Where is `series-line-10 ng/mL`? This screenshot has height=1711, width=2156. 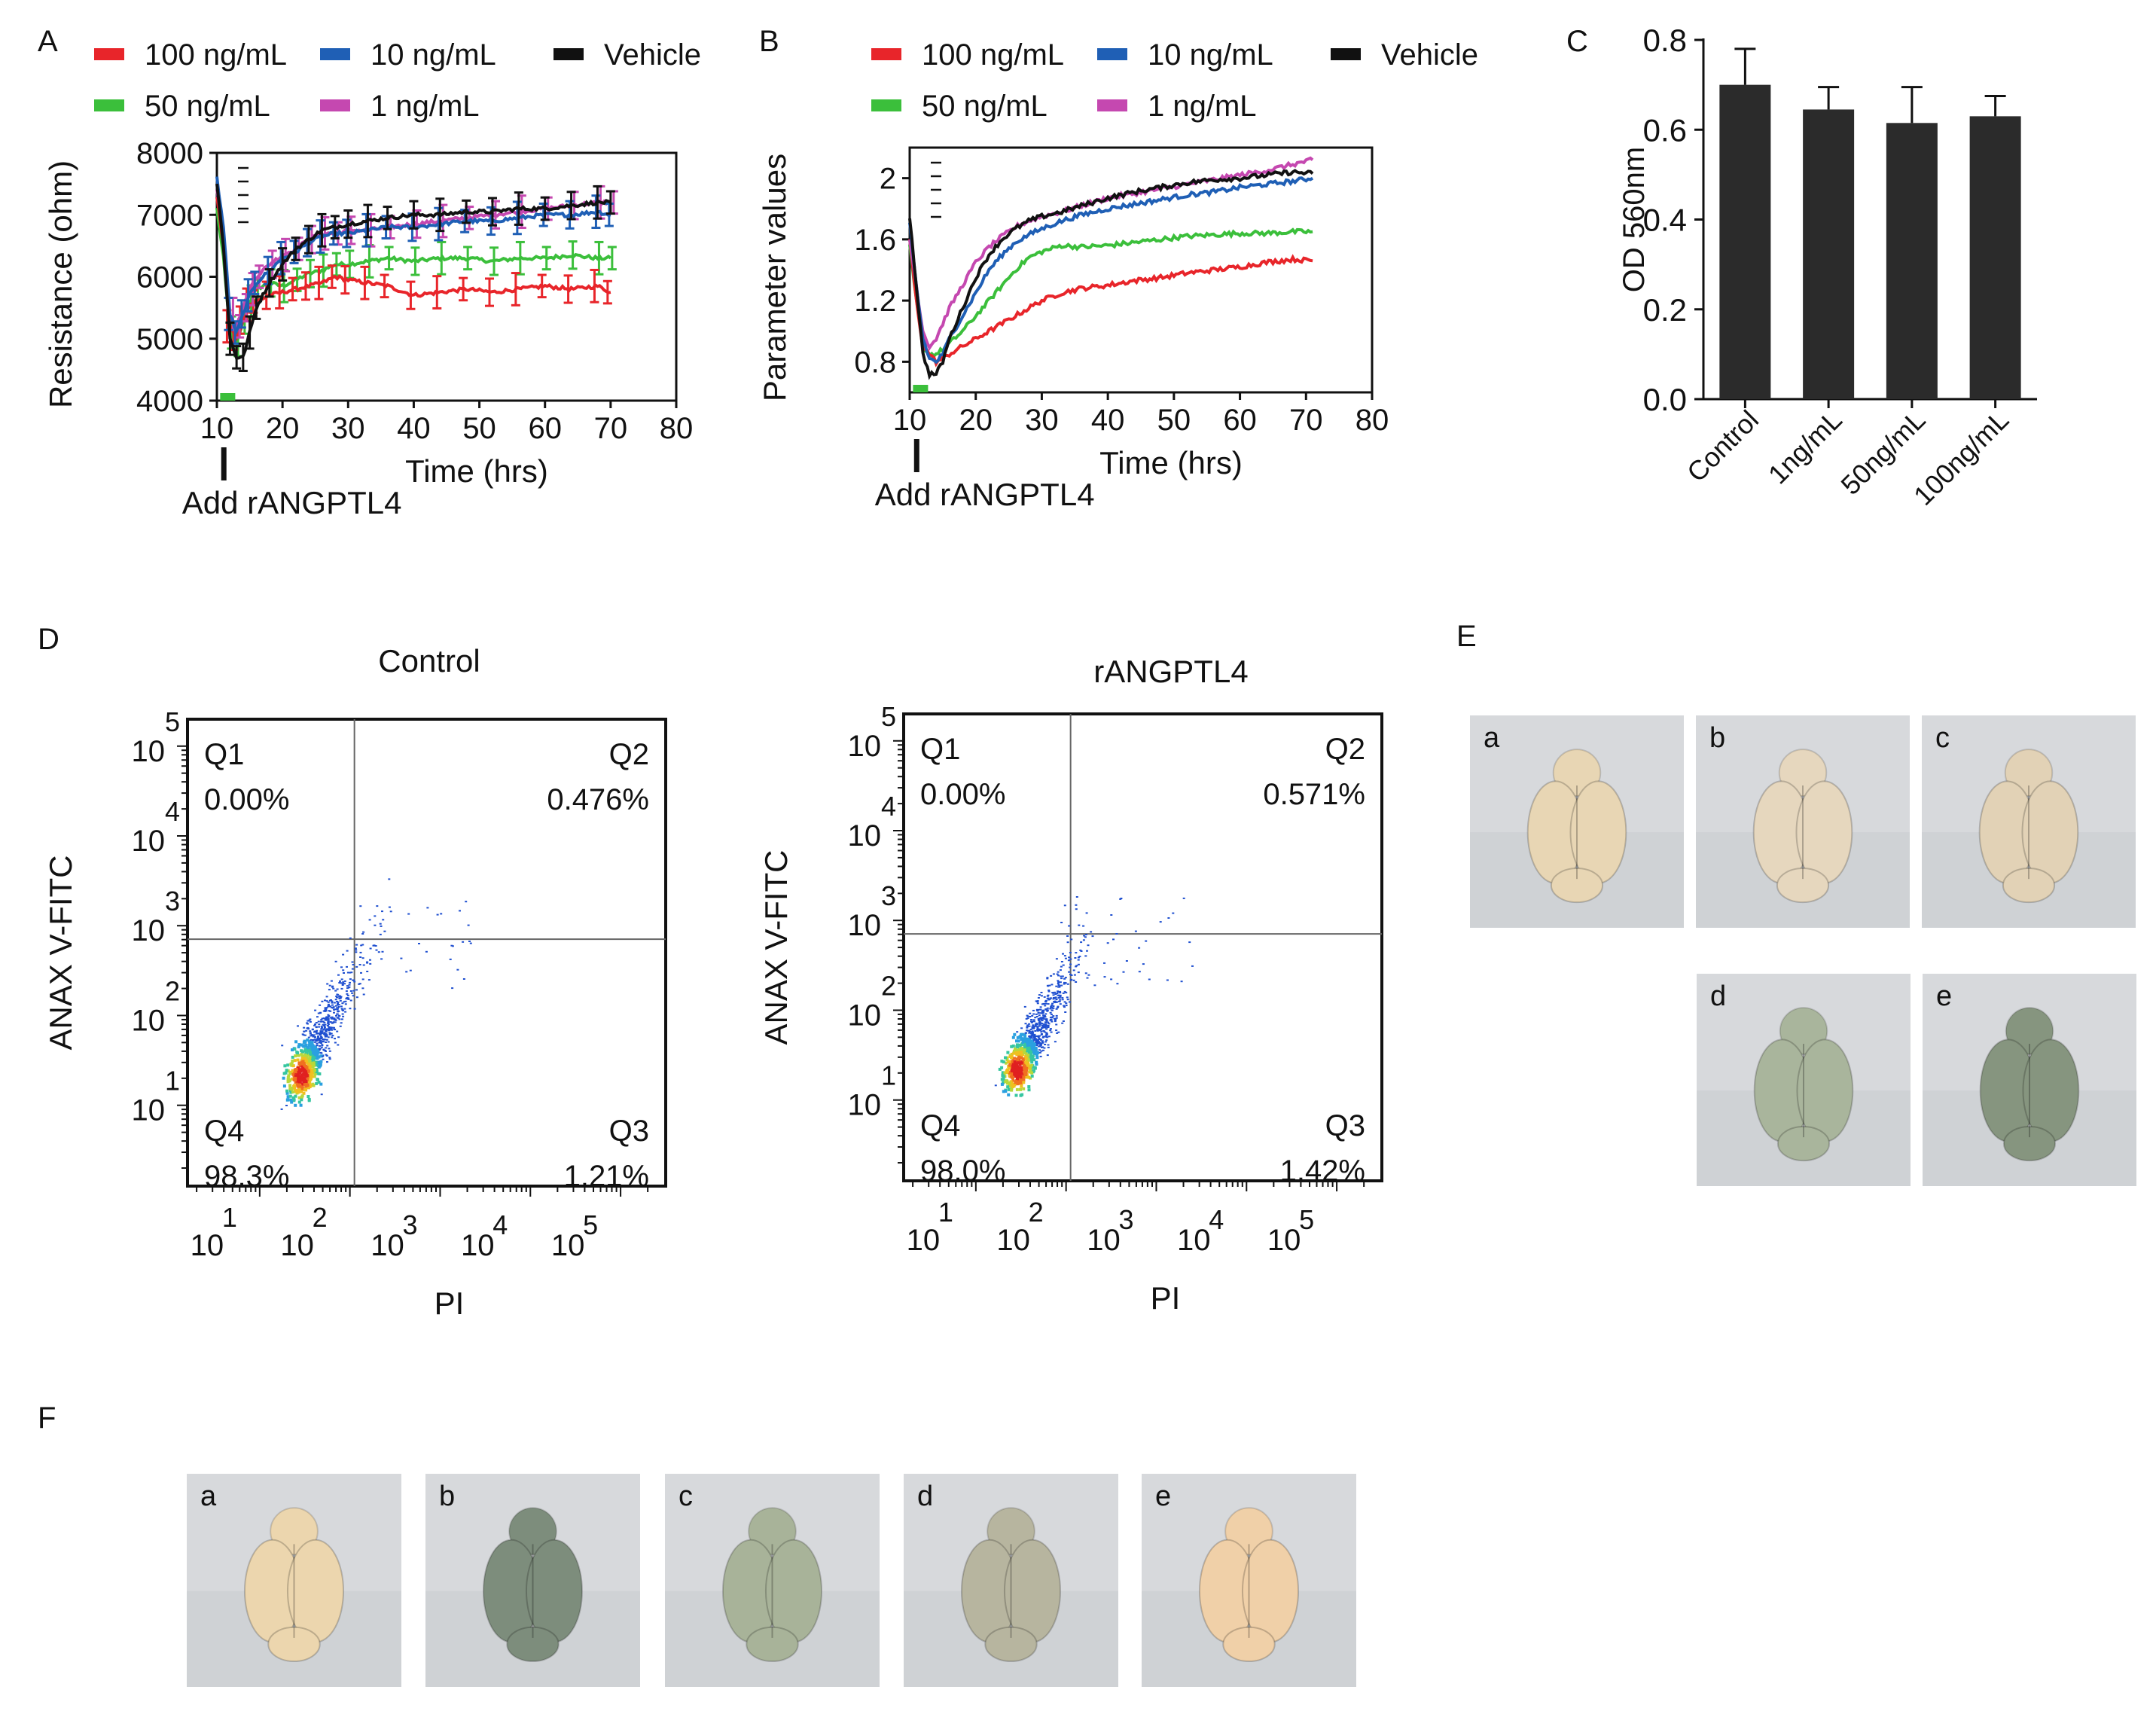 series-line-10 ng/mL is located at coordinates (1111, 270).